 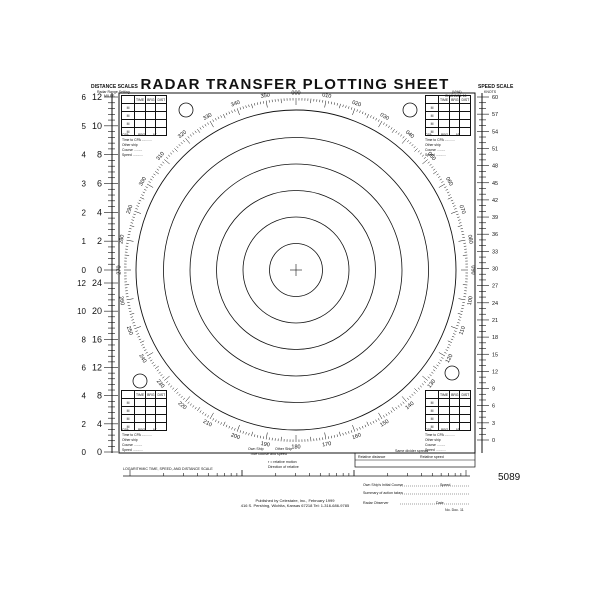 What do you see at coordinates (448, 410) in the screenshot?
I see `corner-table-br: TIME BRG DIST M M M M` at bounding box center [448, 410].